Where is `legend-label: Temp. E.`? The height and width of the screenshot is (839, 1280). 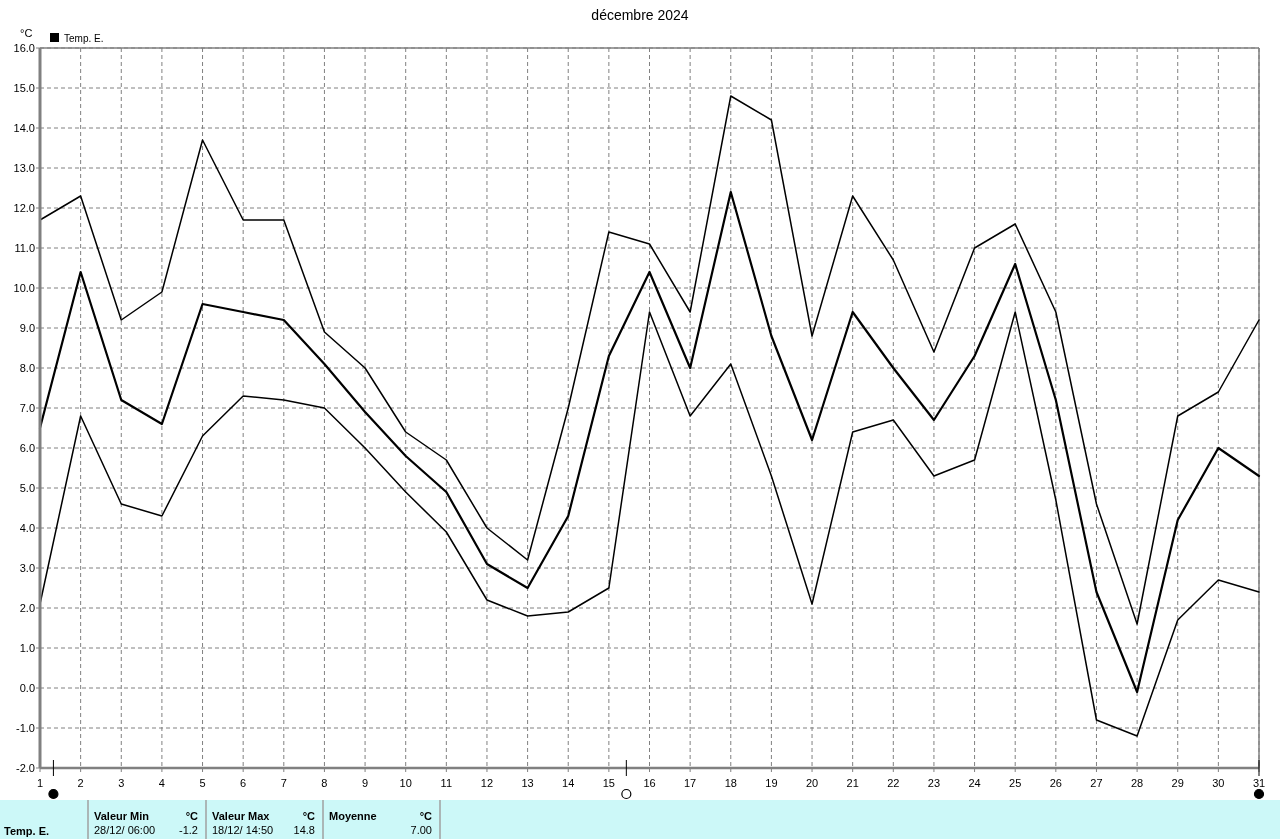 legend-label: Temp. E. is located at coordinates (84, 38).